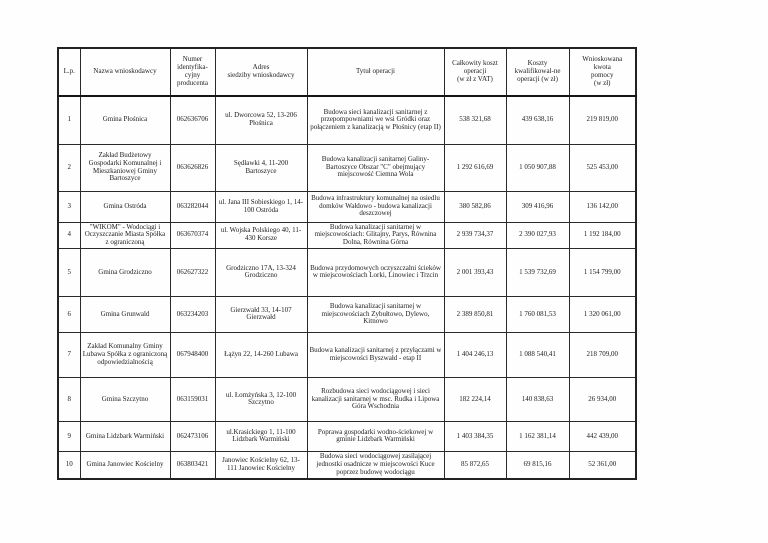  What do you see at coordinates (537, 235) in the screenshot?
I see `cell-eligible-costs: 2 390 027,93` at bounding box center [537, 235].